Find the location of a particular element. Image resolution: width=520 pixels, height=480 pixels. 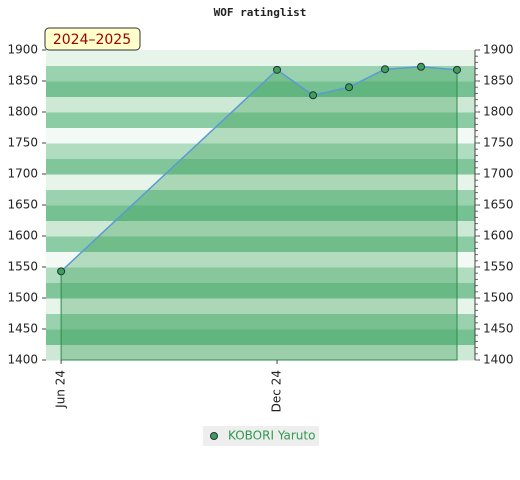

y2-tick-label: 1550 is located at coordinates (498, 267).